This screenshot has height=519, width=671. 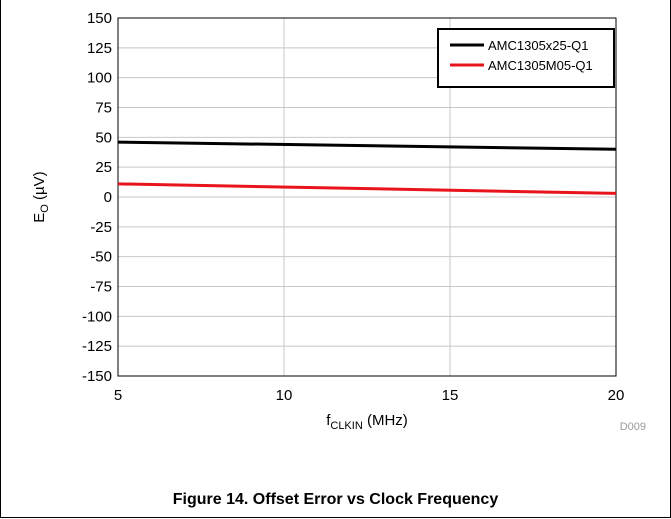 I want to click on legend-label: AMC1305M05-Q1, so click(x=540, y=65).